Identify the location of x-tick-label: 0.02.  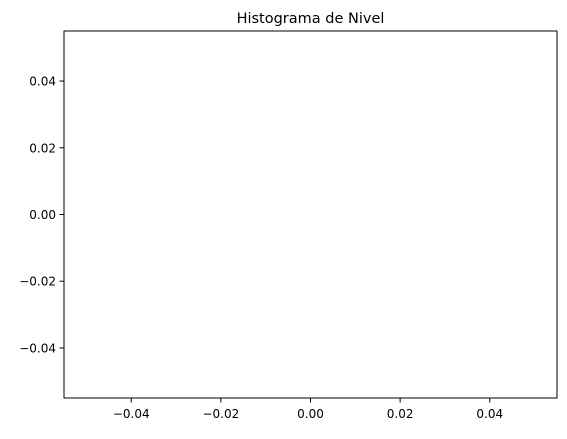
(400, 414).